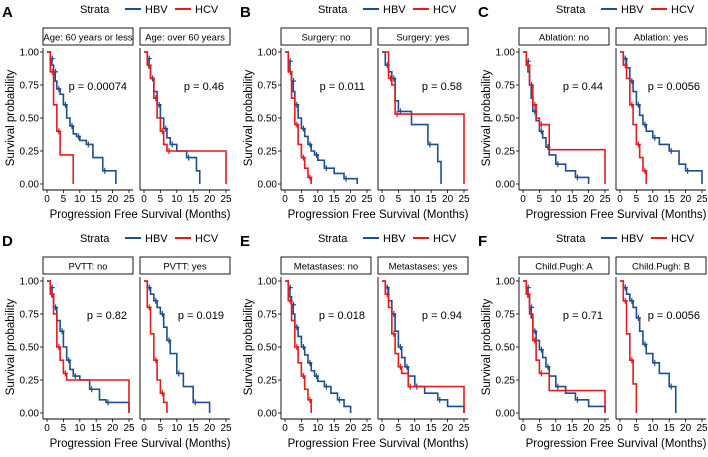 Image resolution: width=708 pixels, height=457 pixels. What do you see at coordinates (482, 241) in the screenshot?
I see `panel-letter: F` at bounding box center [482, 241].